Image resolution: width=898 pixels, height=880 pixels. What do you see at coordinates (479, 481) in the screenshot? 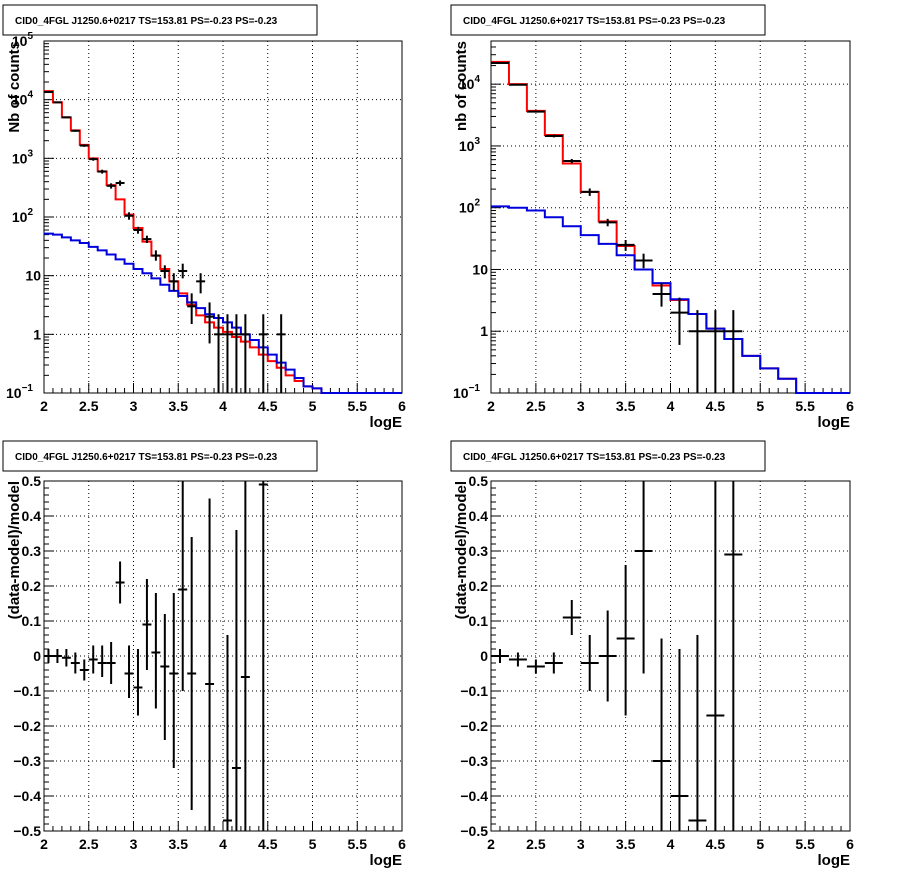
I see `y-tick-label: 0.5` at bounding box center [479, 481].